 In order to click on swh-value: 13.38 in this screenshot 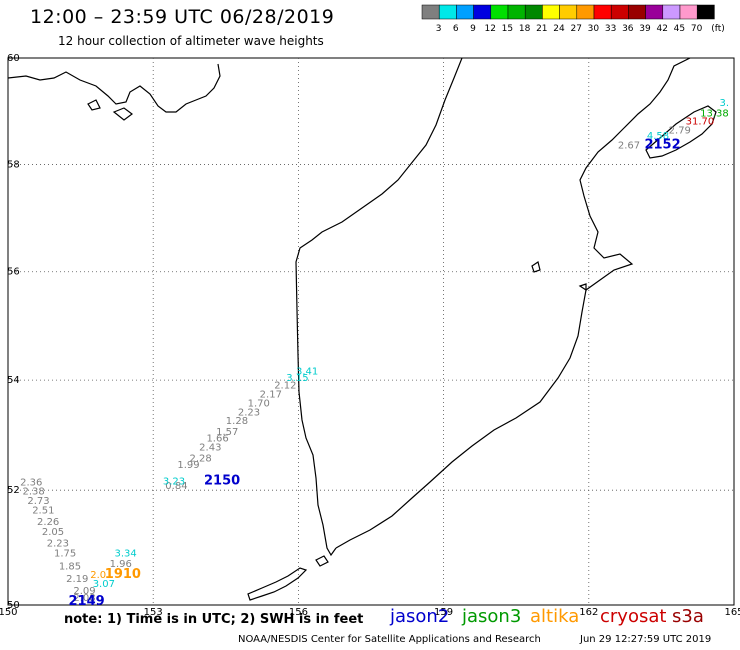, I will do `click(714, 113)`.